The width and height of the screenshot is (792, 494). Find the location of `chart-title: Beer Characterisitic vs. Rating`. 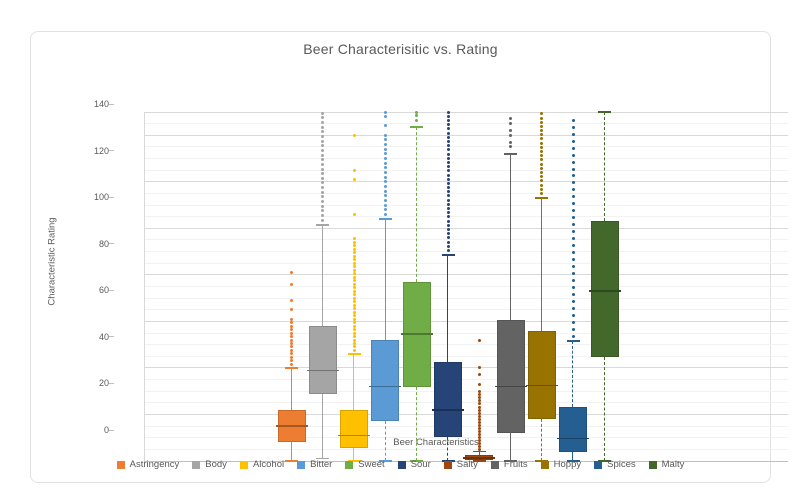

chart-title: Beer Characterisitic vs. Rating is located at coordinates (400, 49).